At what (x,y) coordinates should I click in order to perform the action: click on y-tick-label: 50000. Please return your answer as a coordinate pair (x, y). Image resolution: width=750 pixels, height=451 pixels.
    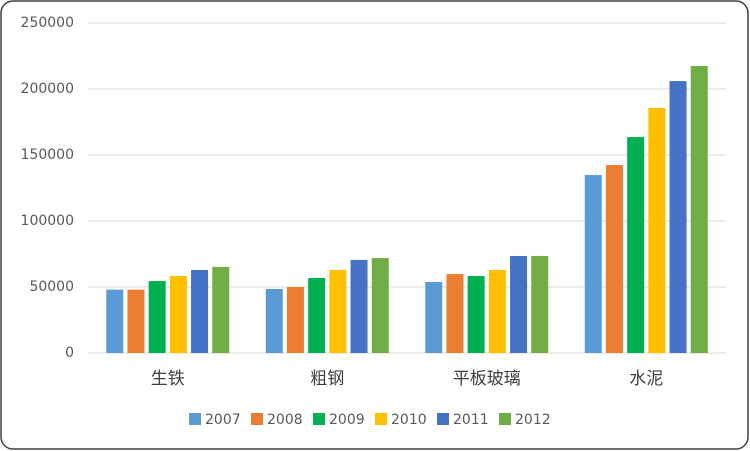
    Looking at the image, I should click on (51, 287).